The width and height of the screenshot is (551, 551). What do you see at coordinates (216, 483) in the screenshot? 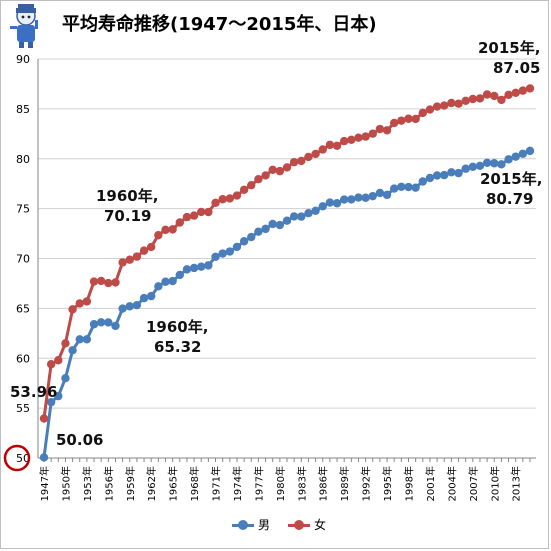
I see `x-tick-label: 1971年` at bounding box center [216, 483].